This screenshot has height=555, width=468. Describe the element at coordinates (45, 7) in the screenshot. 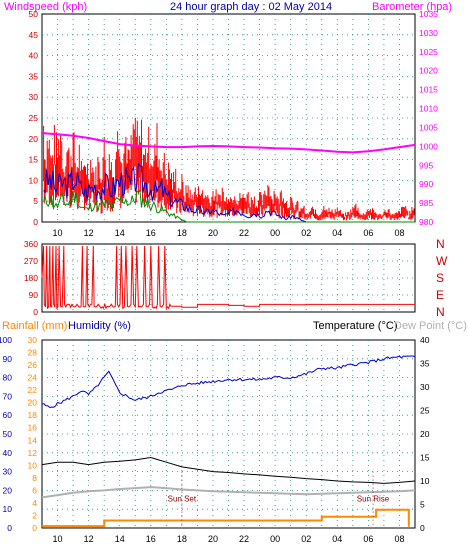

I see `windspeed-axis-title: Windspeed (kph)` at that location.